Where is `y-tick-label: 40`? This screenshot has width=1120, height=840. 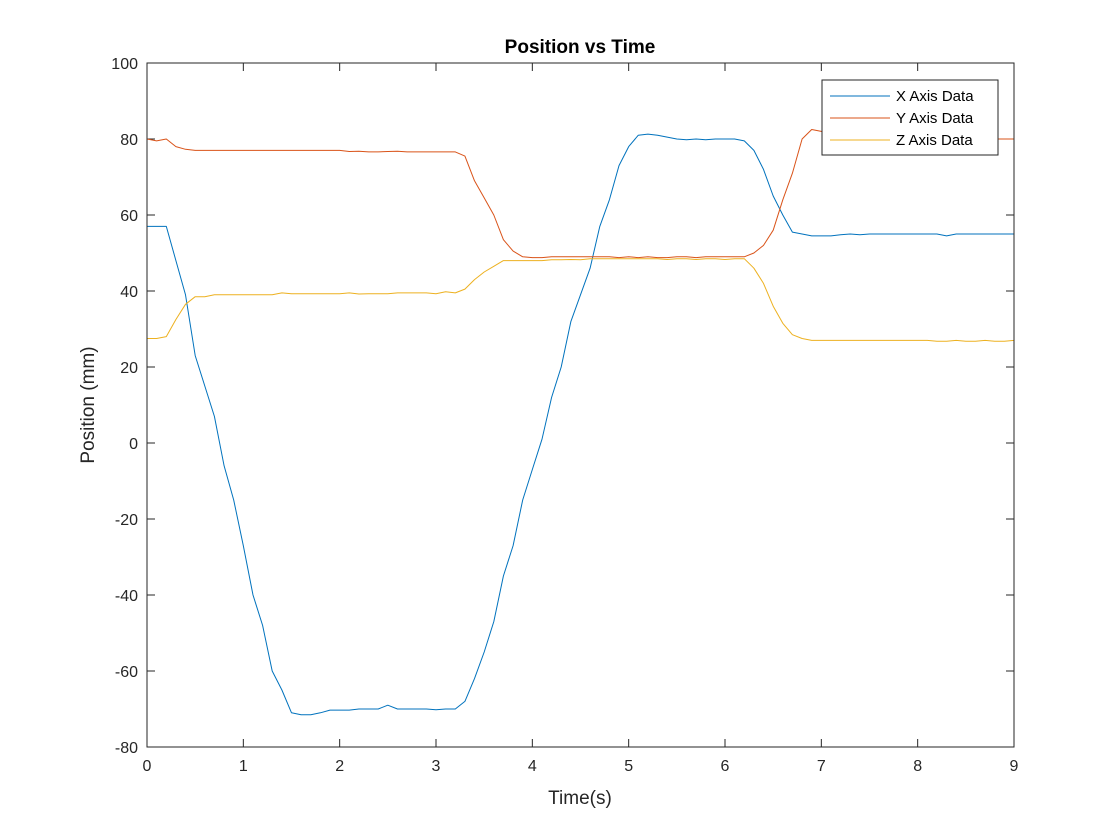
y-tick-label: 40 is located at coordinates (129, 292).